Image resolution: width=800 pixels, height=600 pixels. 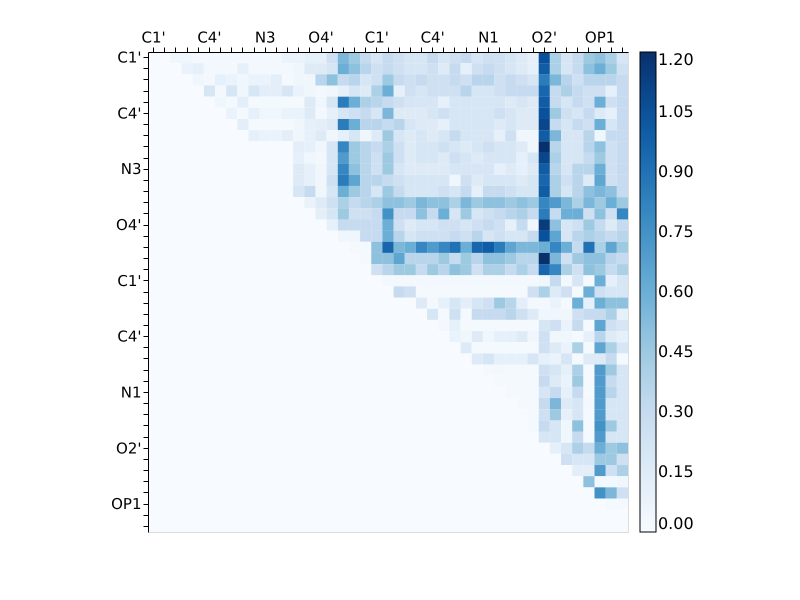 I want to click on color-bar-label: 0.15, so click(x=676, y=471).